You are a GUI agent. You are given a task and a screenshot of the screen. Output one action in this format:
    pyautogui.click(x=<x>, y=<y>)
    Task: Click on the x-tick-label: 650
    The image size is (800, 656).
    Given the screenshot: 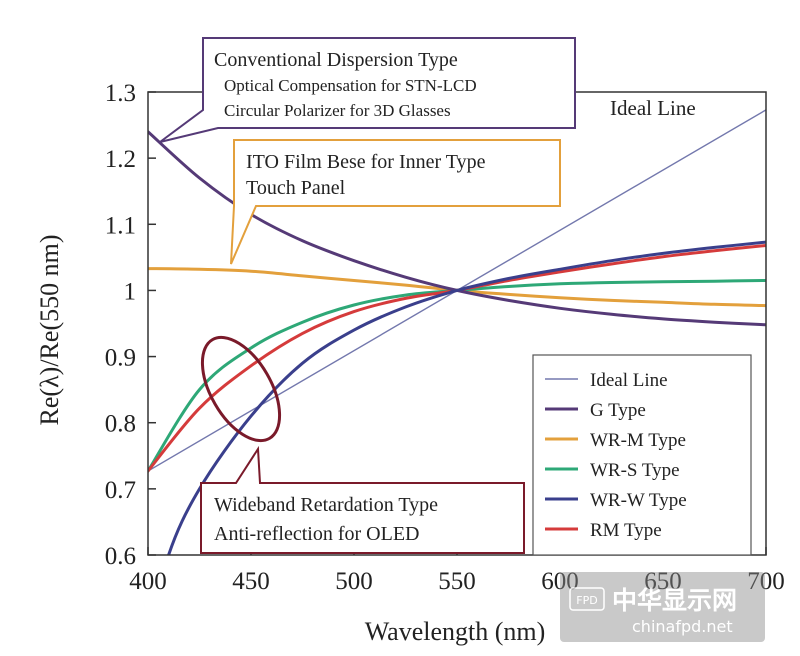 What is the action you would take?
    pyautogui.click(x=663, y=581)
    